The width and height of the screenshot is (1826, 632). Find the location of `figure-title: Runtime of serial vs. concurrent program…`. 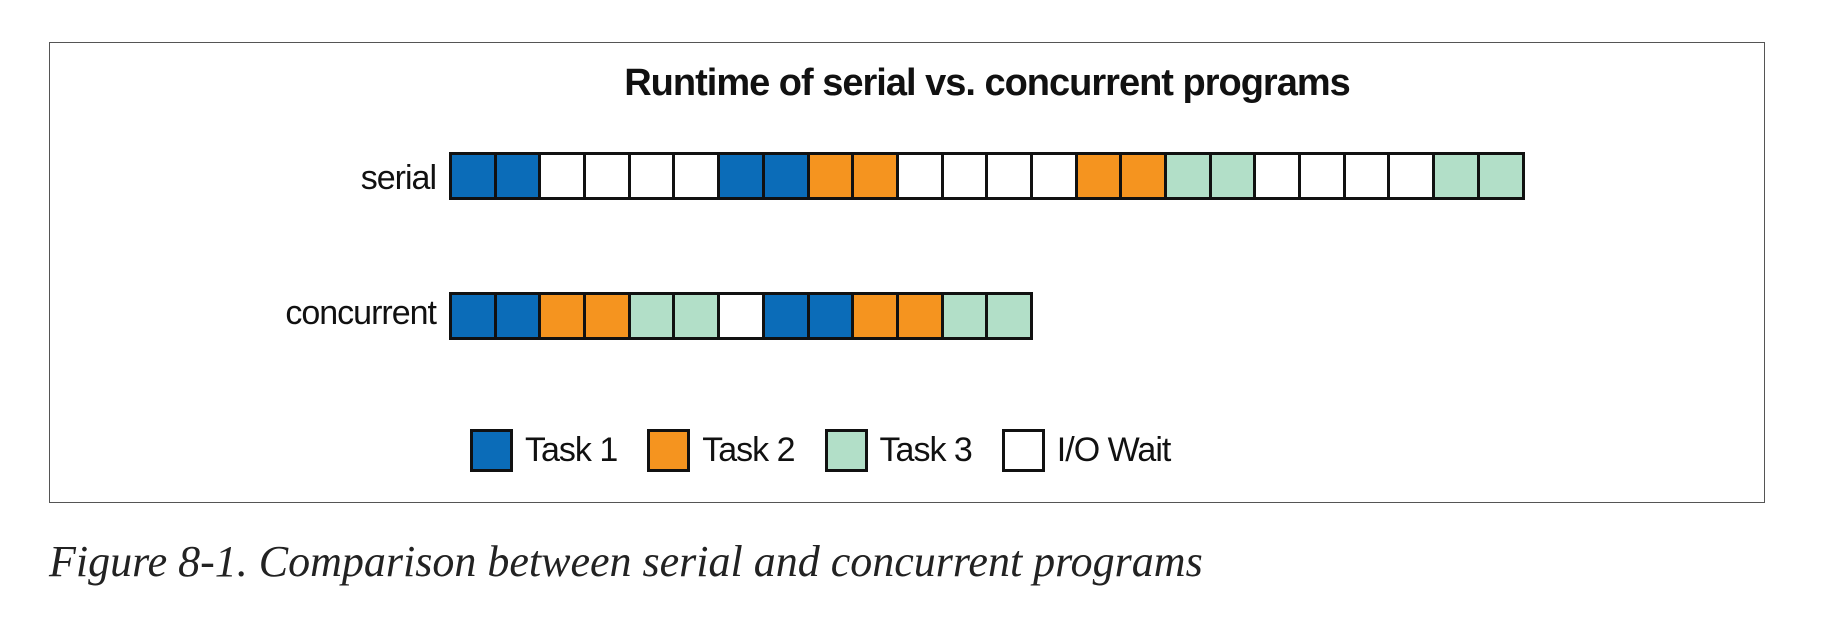

figure-title: Runtime of serial vs. concurrent program… is located at coordinates (987, 83).